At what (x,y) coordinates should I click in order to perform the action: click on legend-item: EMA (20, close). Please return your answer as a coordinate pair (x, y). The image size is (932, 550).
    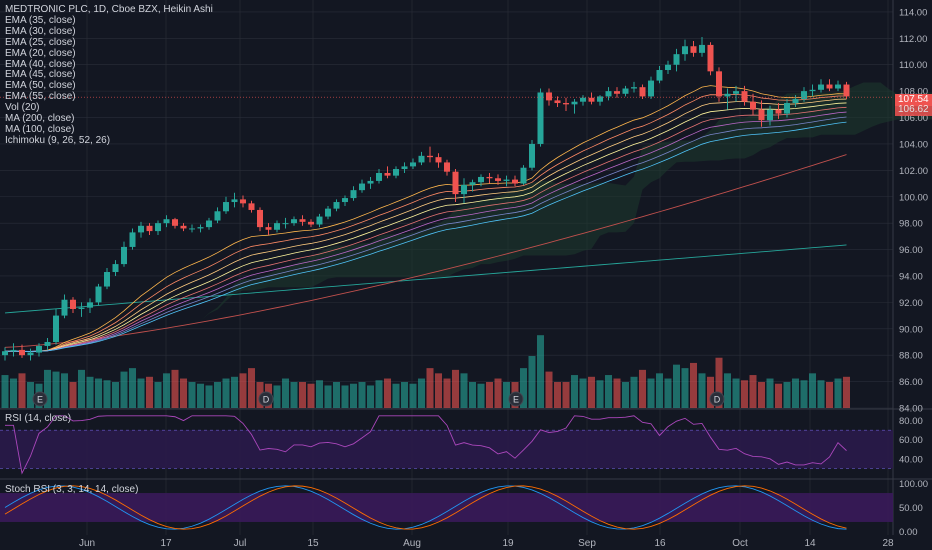
    Looking at the image, I should click on (40, 53).